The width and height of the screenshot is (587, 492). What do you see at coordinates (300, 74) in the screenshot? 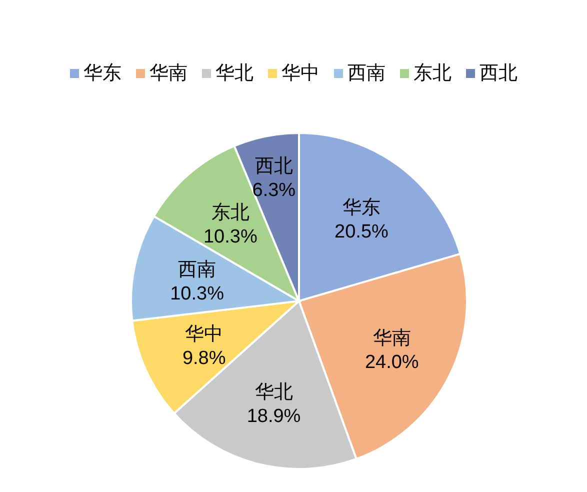
I see `legend-label: 华中` at bounding box center [300, 74].